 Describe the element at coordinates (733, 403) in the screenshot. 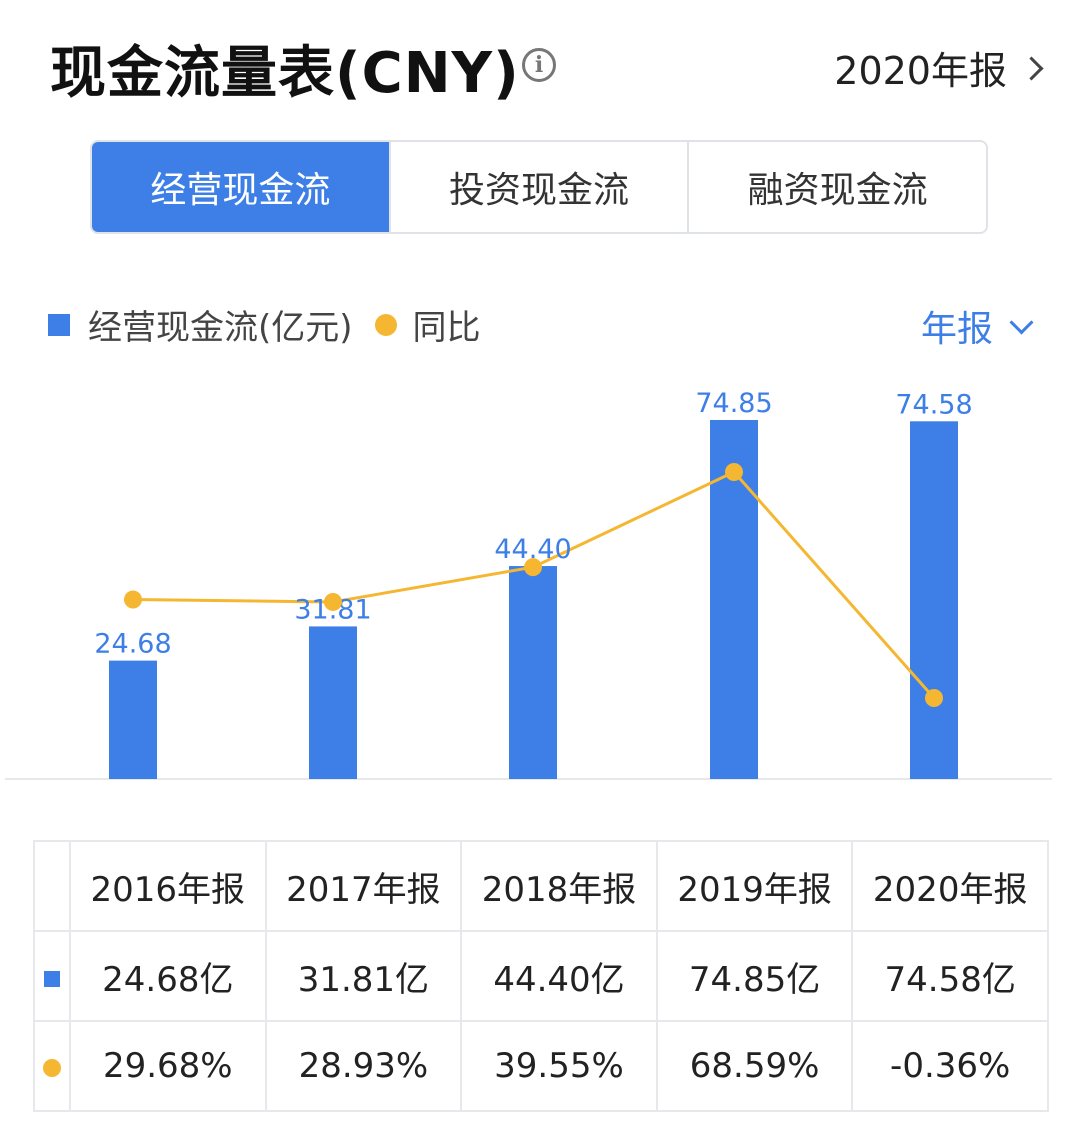

I see `bar-value-label: 74.85` at that location.